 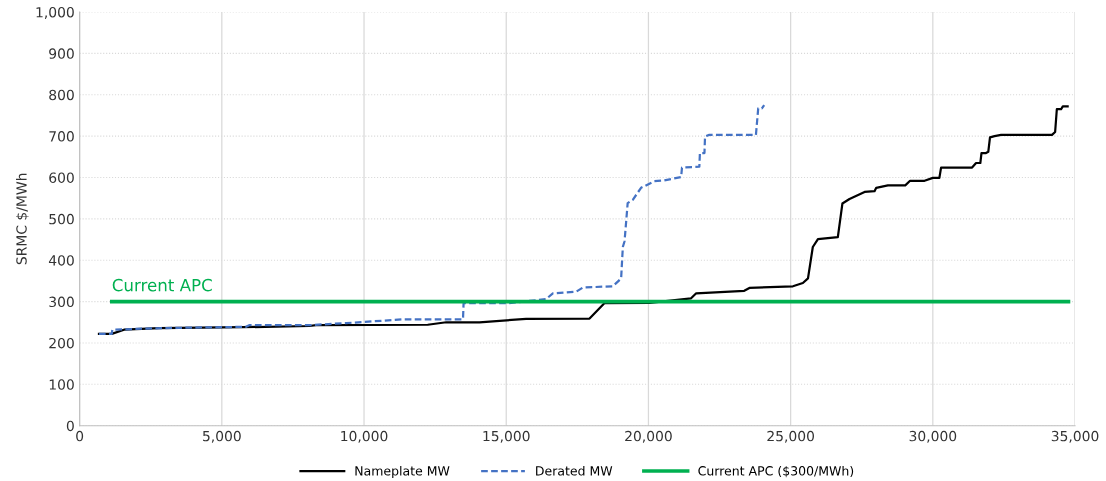 What do you see at coordinates (61, 260) in the screenshot?
I see `y-tick-label: 400` at bounding box center [61, 260].